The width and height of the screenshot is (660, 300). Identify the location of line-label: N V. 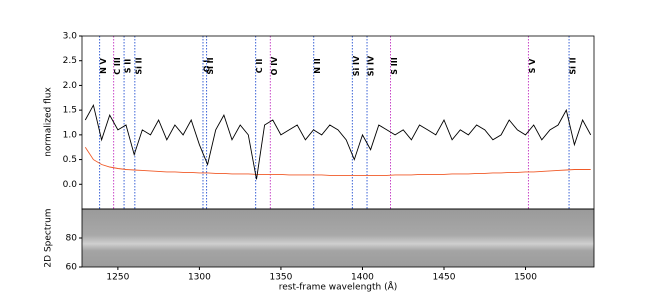
(103, 65).